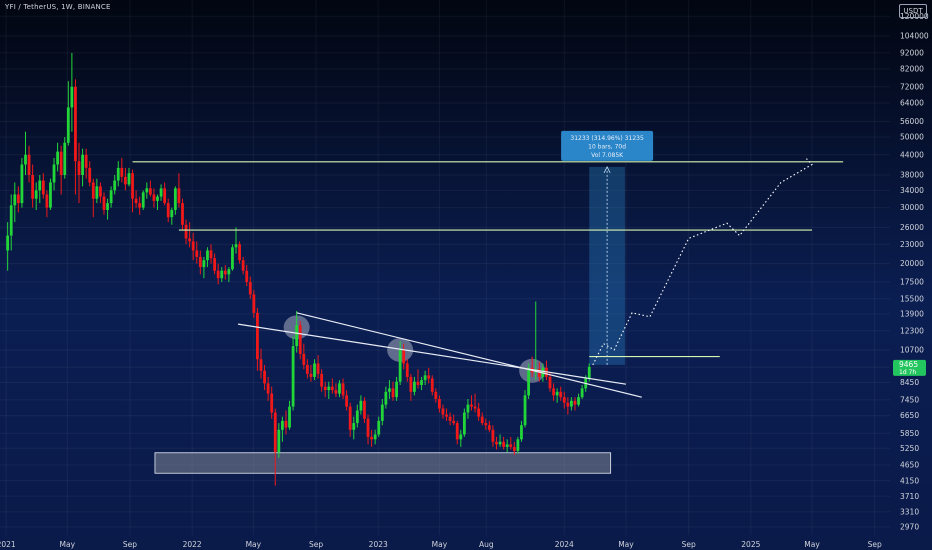 The width and height of the screenshot is (932, 550). What do you see at coordinates (378, 544) in the screenshot?
I see `time-tick-label: 2023` at bounding box center [378, 544].